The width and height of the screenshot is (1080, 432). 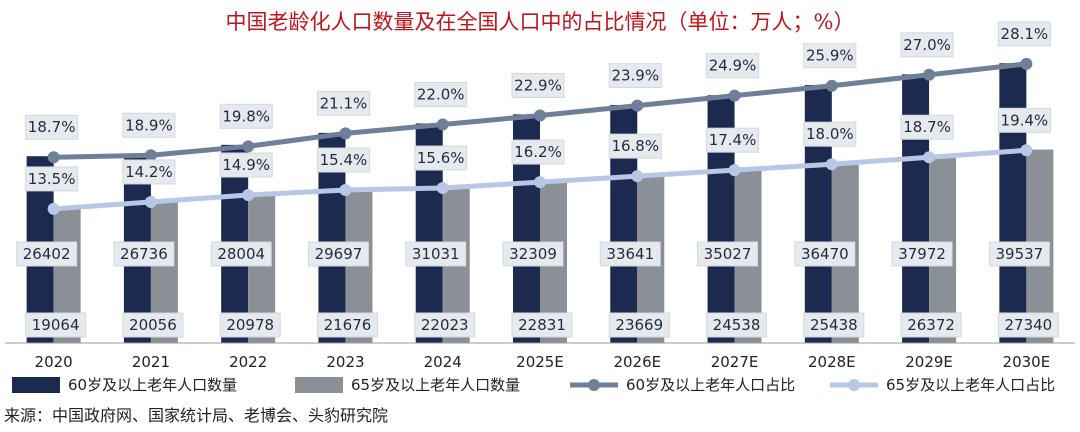 I want to click on label-pct65-2022-box, so click(x=246, y=165).